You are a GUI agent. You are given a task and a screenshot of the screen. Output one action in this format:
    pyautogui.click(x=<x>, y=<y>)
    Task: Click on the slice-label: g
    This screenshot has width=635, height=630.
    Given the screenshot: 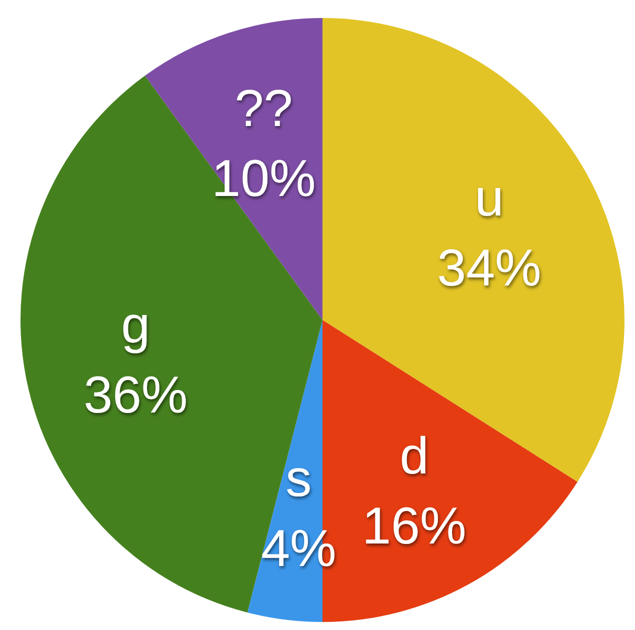 What is the action you would take?
    pyautogui.click(x=135, y=325)
    